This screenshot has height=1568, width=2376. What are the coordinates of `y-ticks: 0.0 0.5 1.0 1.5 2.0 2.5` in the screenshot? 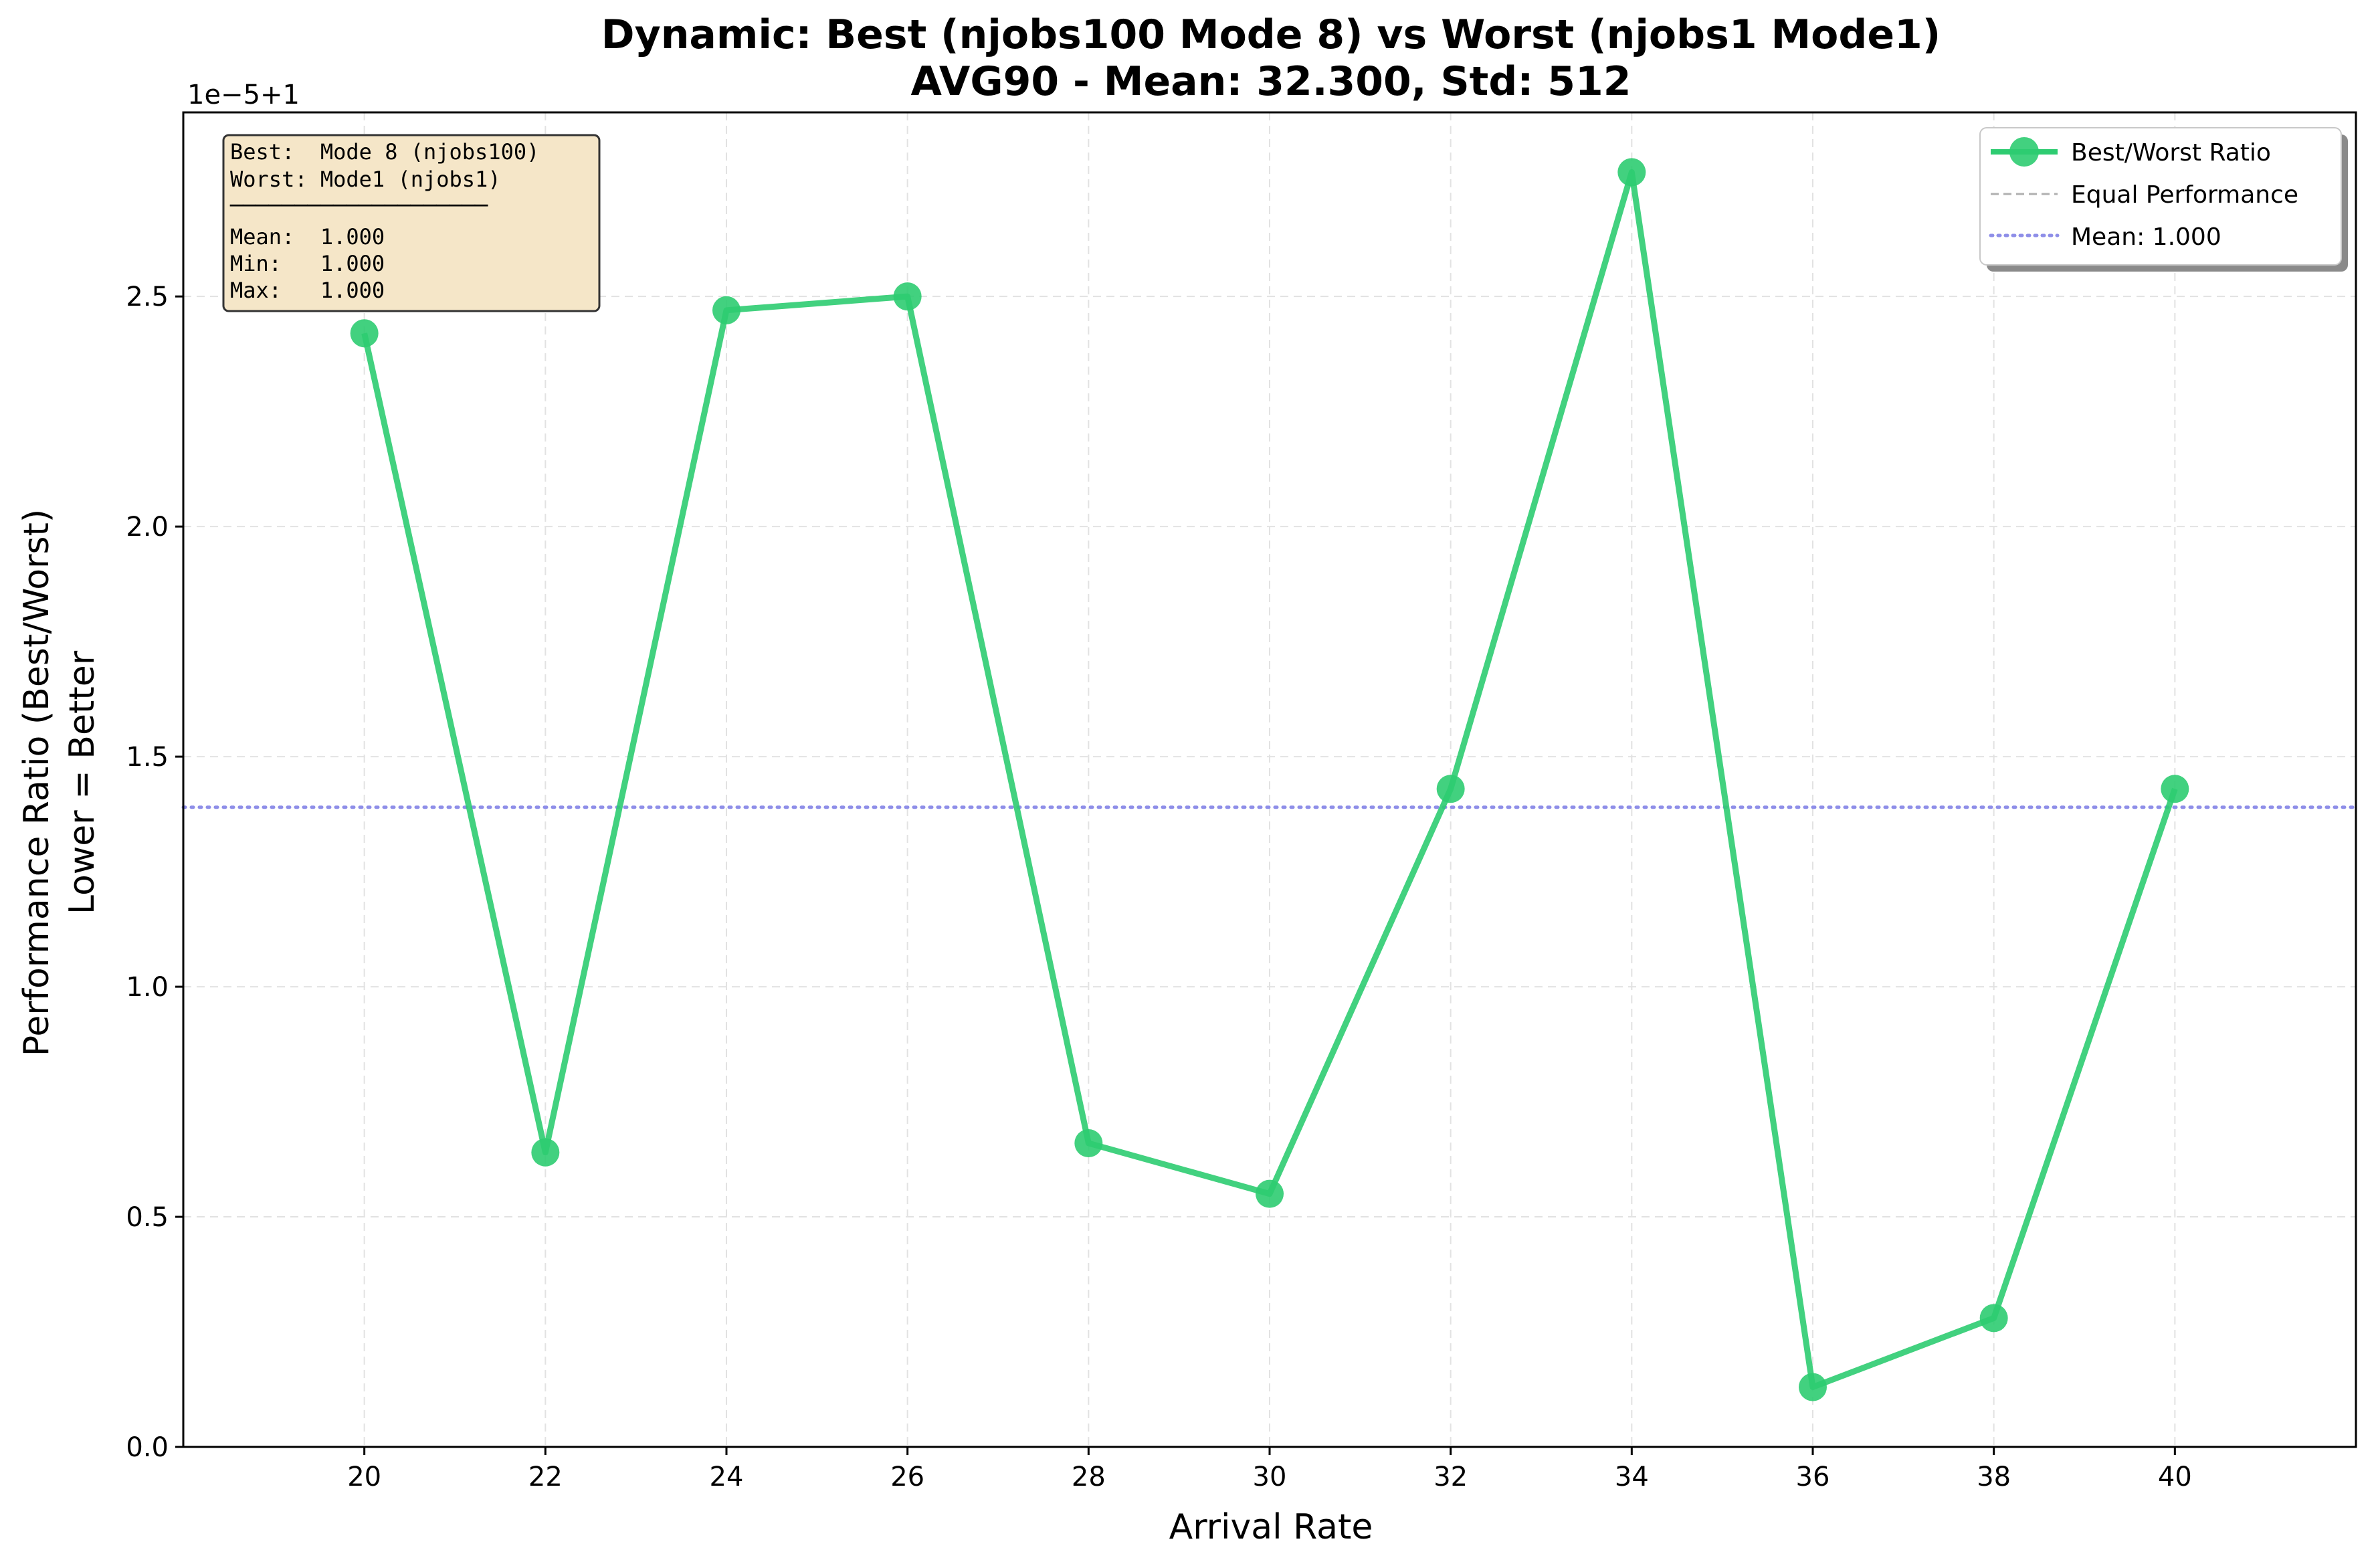 It's located at (154, 872).